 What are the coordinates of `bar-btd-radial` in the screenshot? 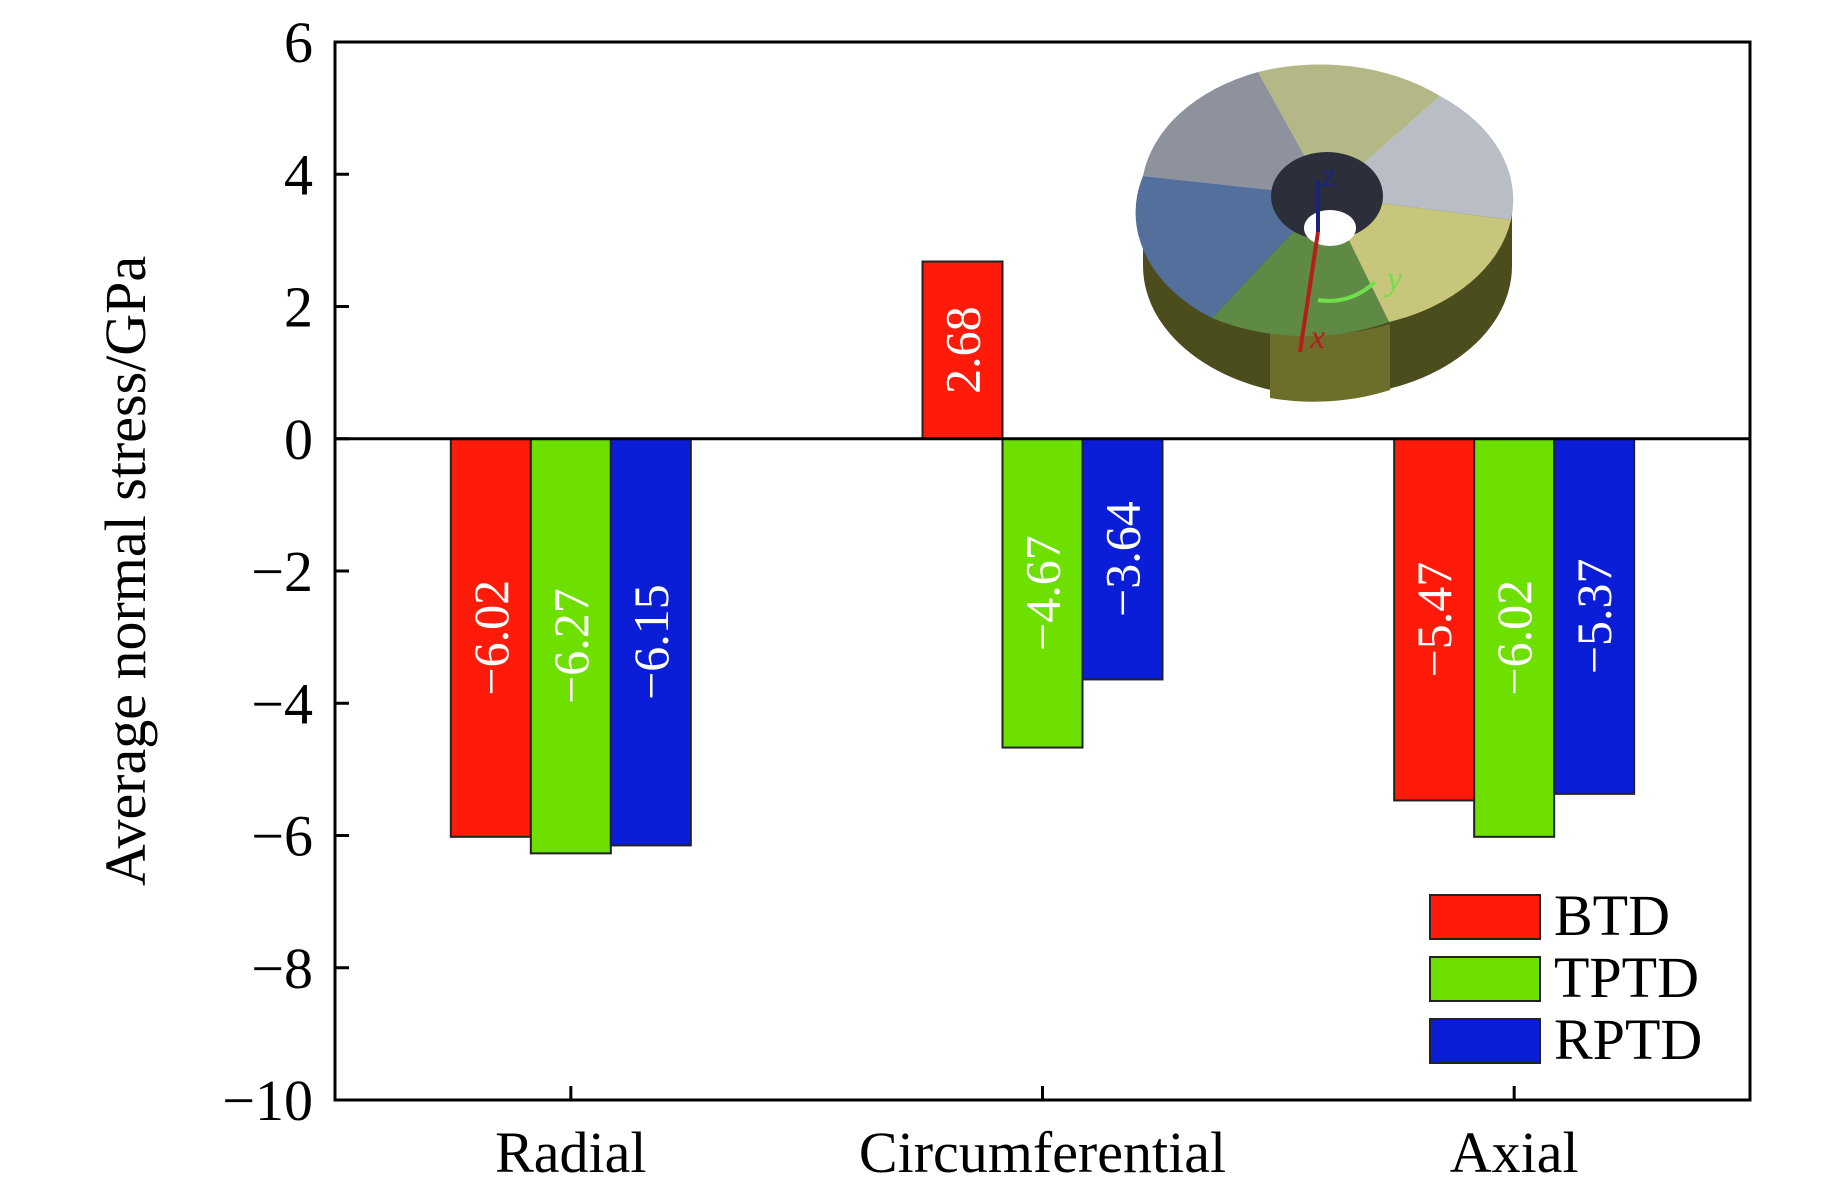 It's located at (490, 637).